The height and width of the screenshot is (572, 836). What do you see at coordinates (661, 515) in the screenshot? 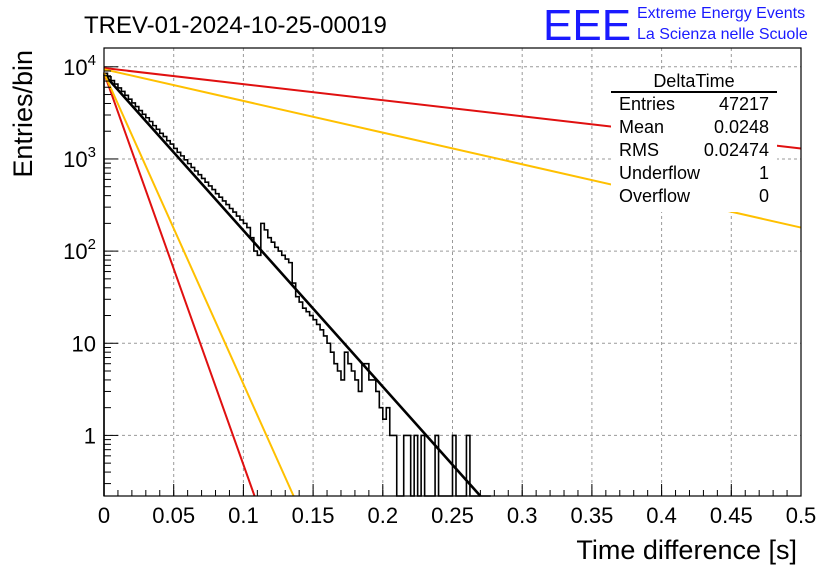
I see `x-tick-label: 0.4` at bounding box center [661, 515].